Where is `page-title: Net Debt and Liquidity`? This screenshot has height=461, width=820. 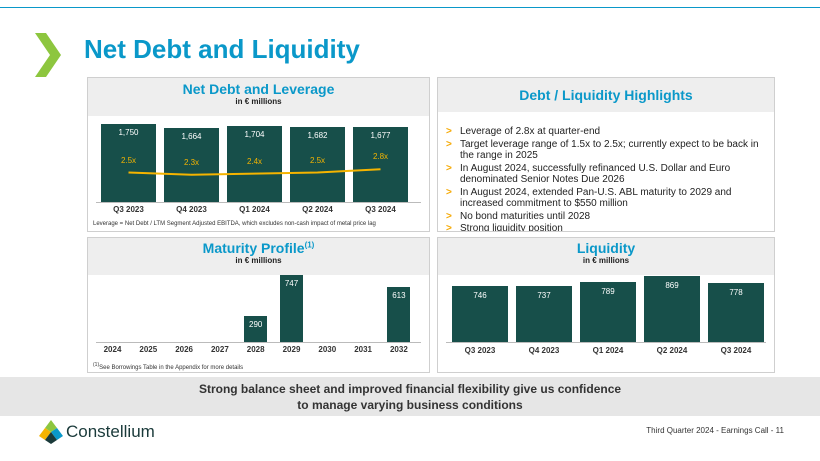
page-title: Net Debt and Liquidity is located at coordinates (222, 49).